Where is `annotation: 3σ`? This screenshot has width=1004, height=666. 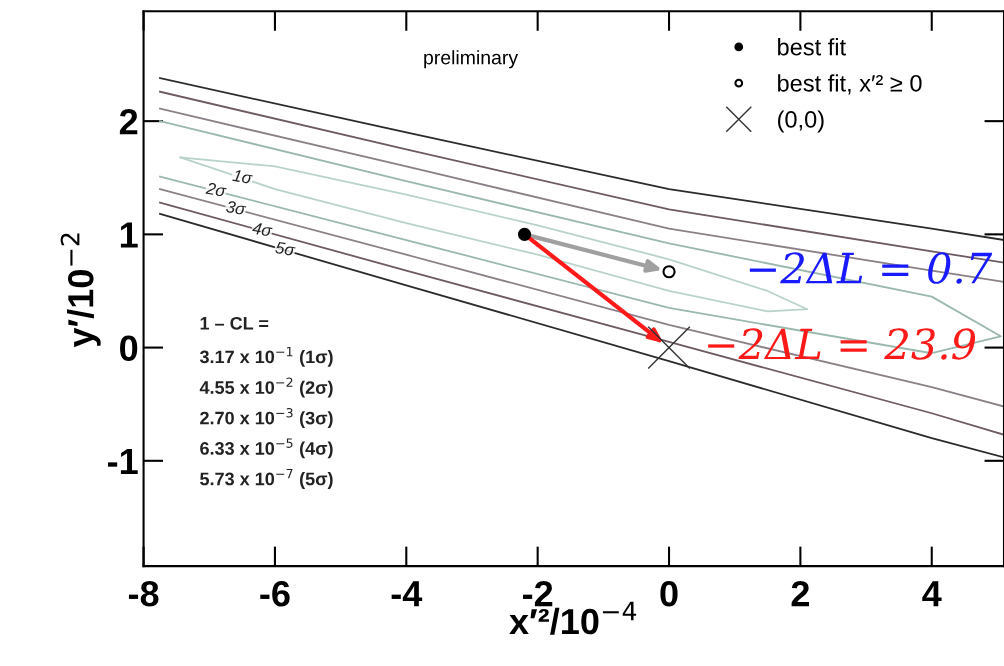
annotation: 3σ is located at coordinates (236, 208).